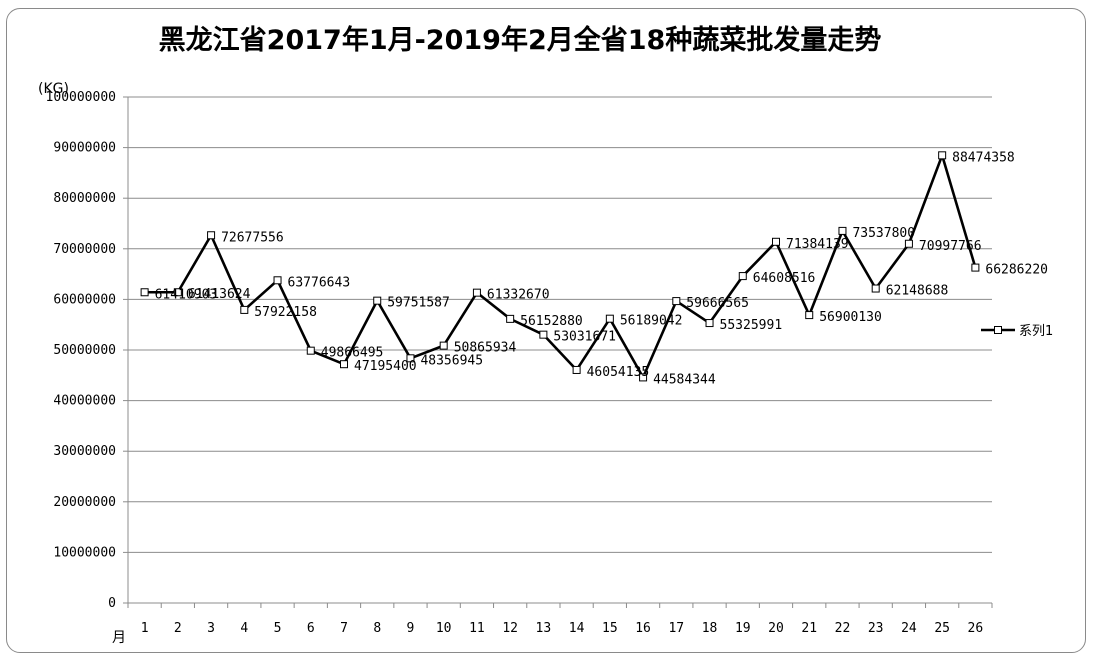  What do you see at coordinates (998, 330) in the screenshot?
I see `legend-marker` at bounding box center [998, 330].